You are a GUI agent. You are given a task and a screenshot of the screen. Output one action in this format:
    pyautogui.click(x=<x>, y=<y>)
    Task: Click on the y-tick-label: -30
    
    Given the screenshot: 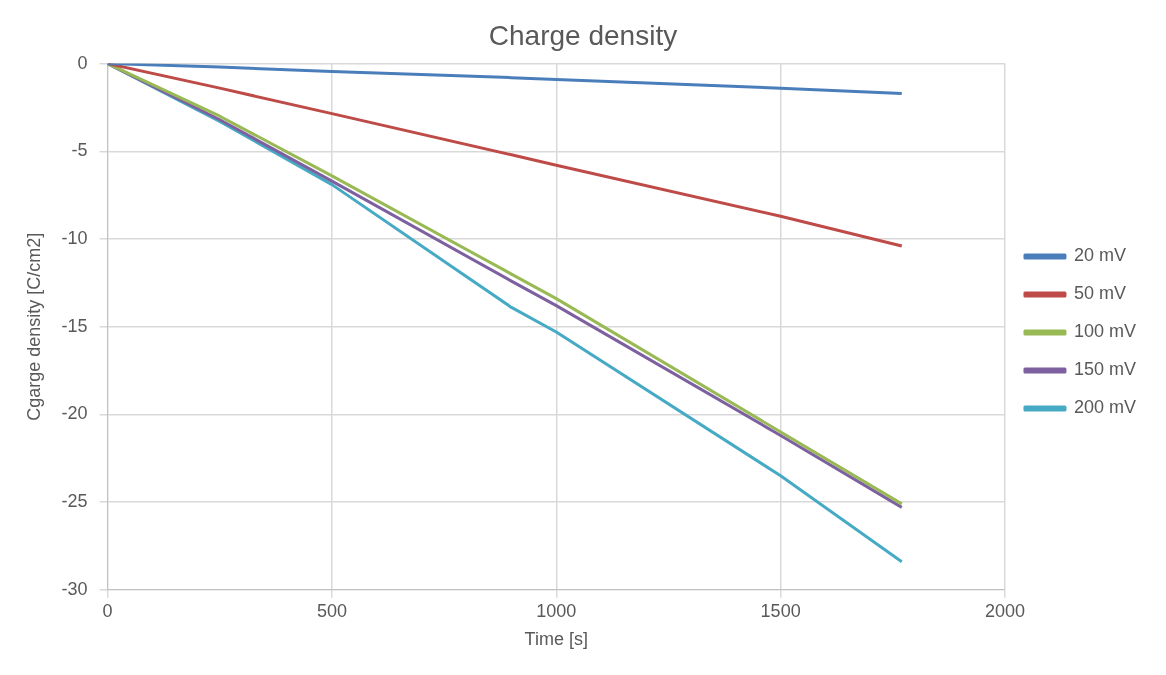 What is the action you would take?
    pyautogui.click(x=74, y=588)
    